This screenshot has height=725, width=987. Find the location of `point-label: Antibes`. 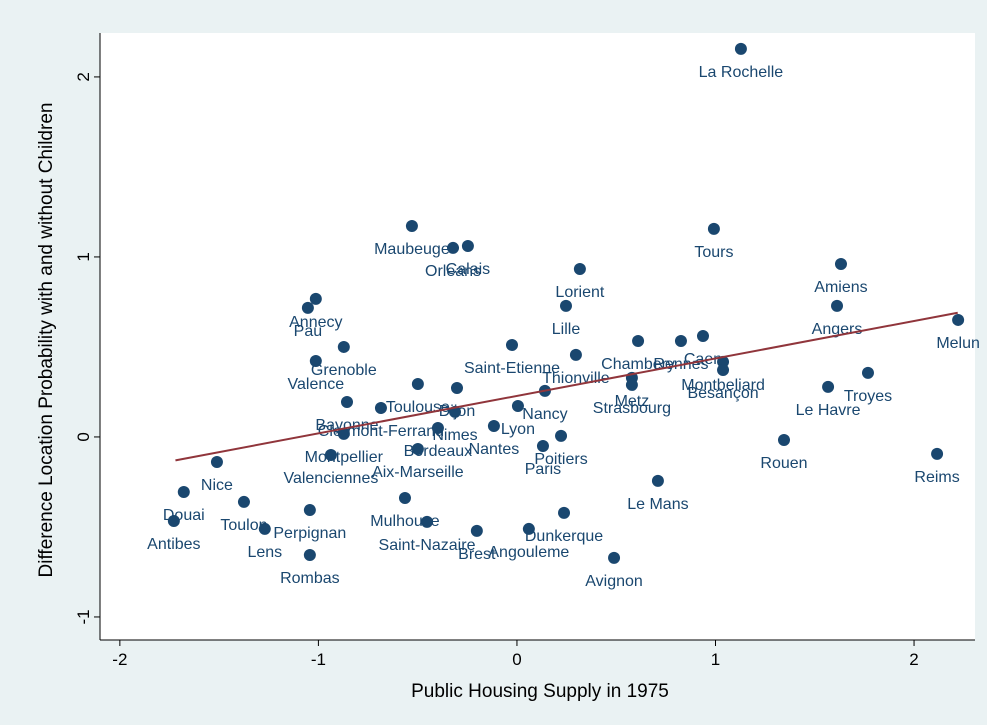

point-label: Antibes is located at coordinates (173, 544).